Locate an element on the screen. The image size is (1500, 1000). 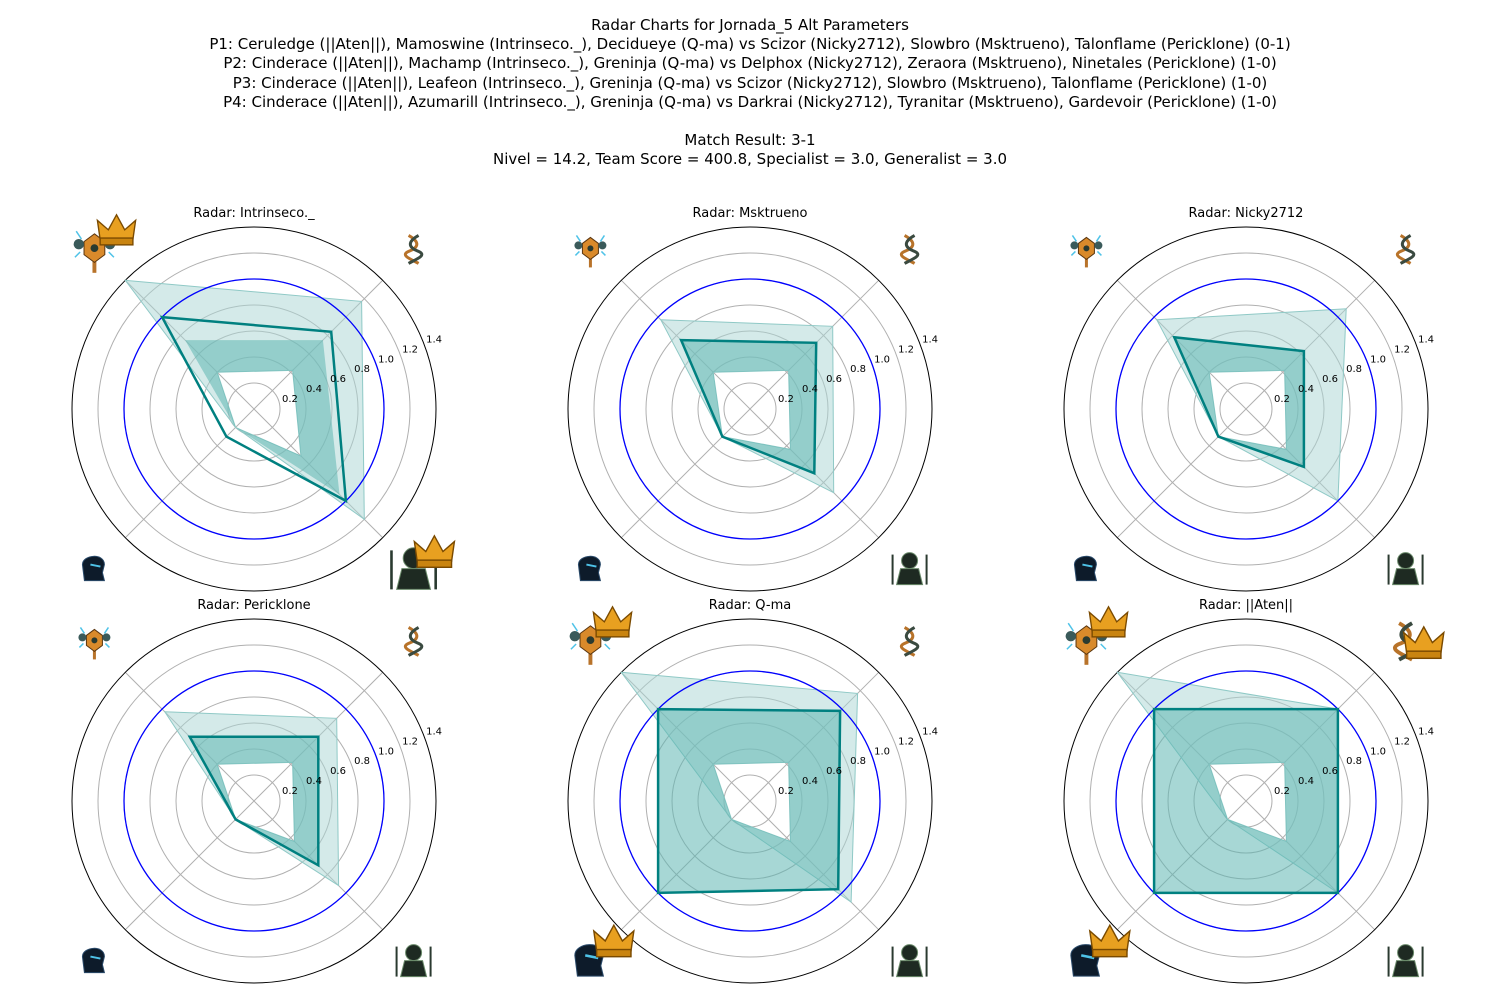
radar-chart-3: 0.2 0.4 0.6 0.8 1.0 1.2 1.4 Radar: Nicky2712 is located at coordinates (1248, 399).